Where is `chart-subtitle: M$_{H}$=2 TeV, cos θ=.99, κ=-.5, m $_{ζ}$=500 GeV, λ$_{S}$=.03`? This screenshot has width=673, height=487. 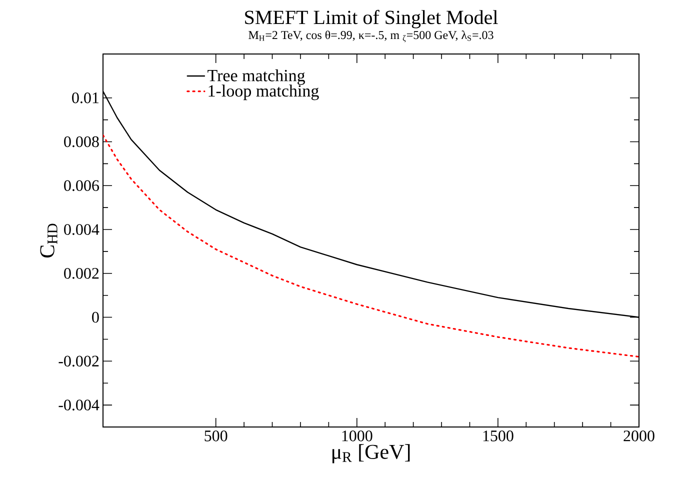
chart-subtitle: M$_{H}$=2 TeV, cos θ=.99, κ=-.5, m $_{ζ}$=500 GeV, λ$_{S}$=.03 is located at coordinates (371, 36).